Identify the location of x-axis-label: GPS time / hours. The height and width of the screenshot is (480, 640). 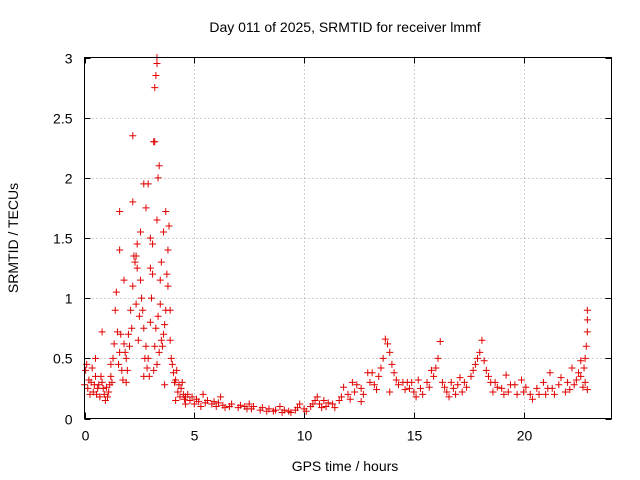
(345, 466).